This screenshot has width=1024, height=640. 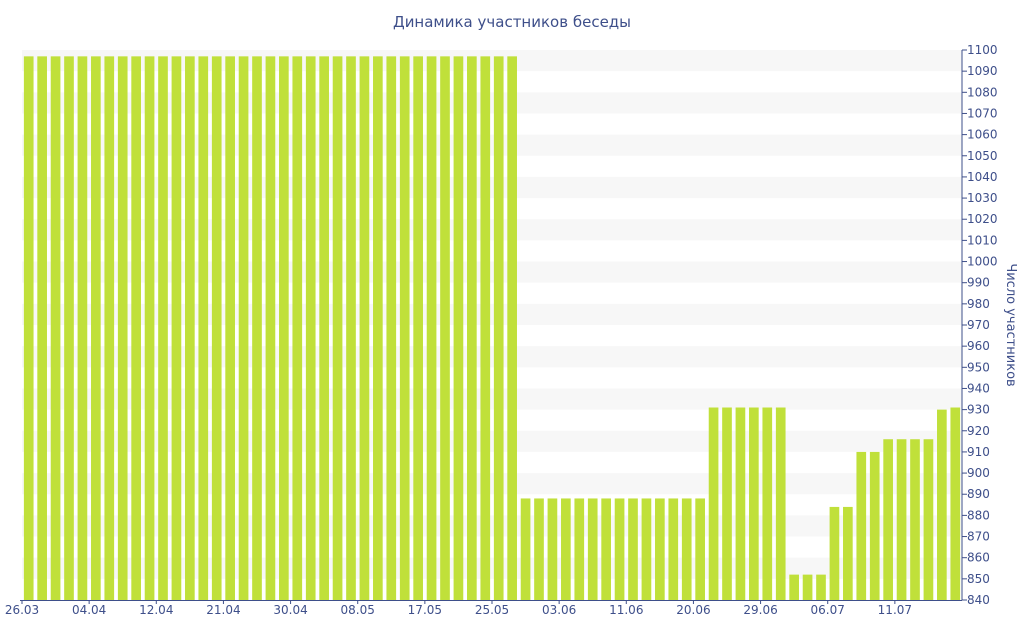 What do you see at coordinates (492, 610) in the screenshot?
I see `x-tick-label: 25.05` at bounding box center [492, 610].